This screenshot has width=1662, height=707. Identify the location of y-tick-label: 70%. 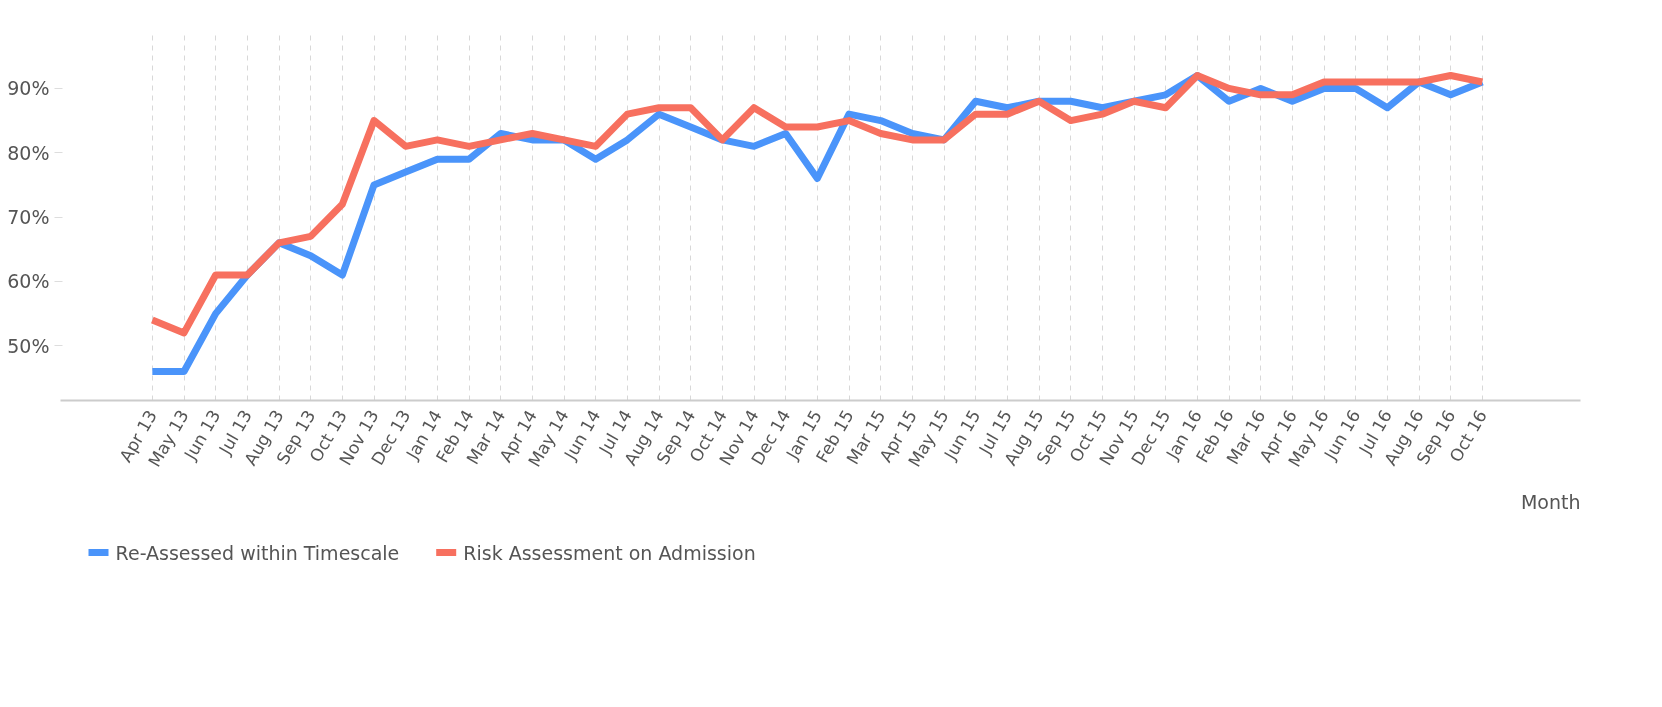
(28, 217).